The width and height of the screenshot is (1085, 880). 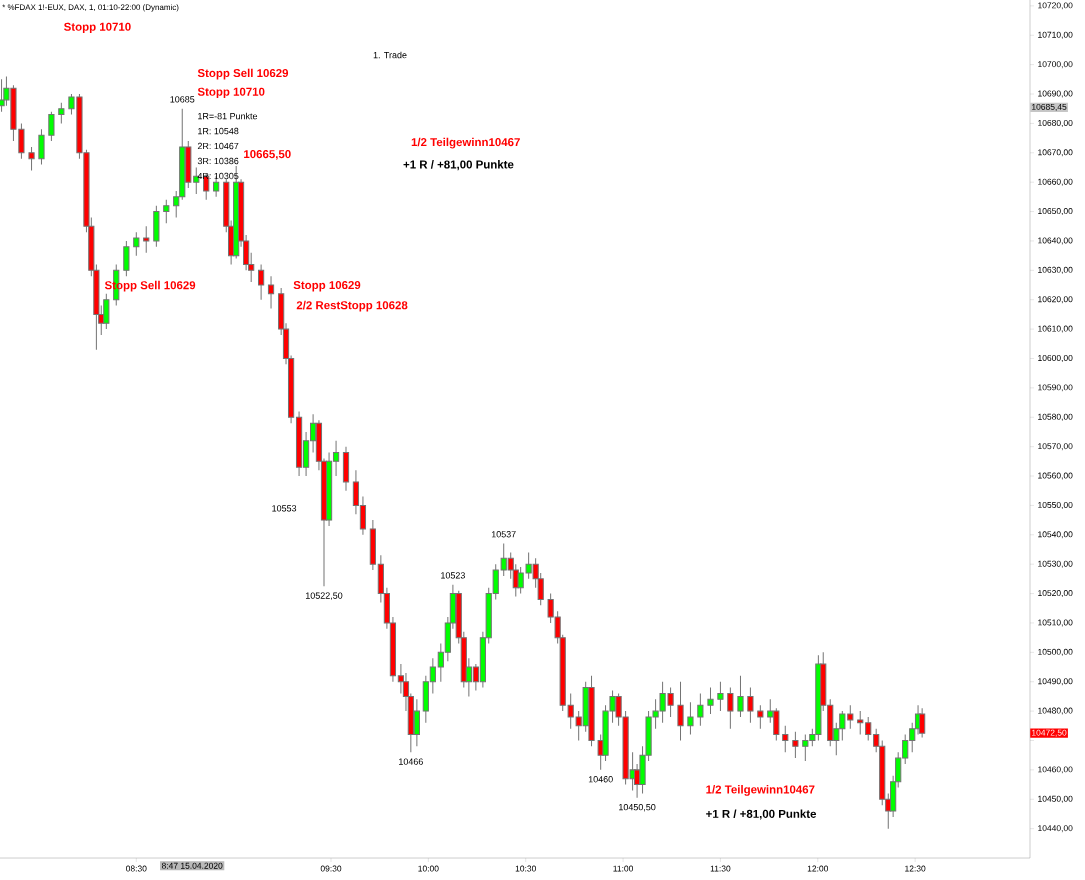 I want to click on y-tick-label: 10690,00, so click(x=1055, y=94).